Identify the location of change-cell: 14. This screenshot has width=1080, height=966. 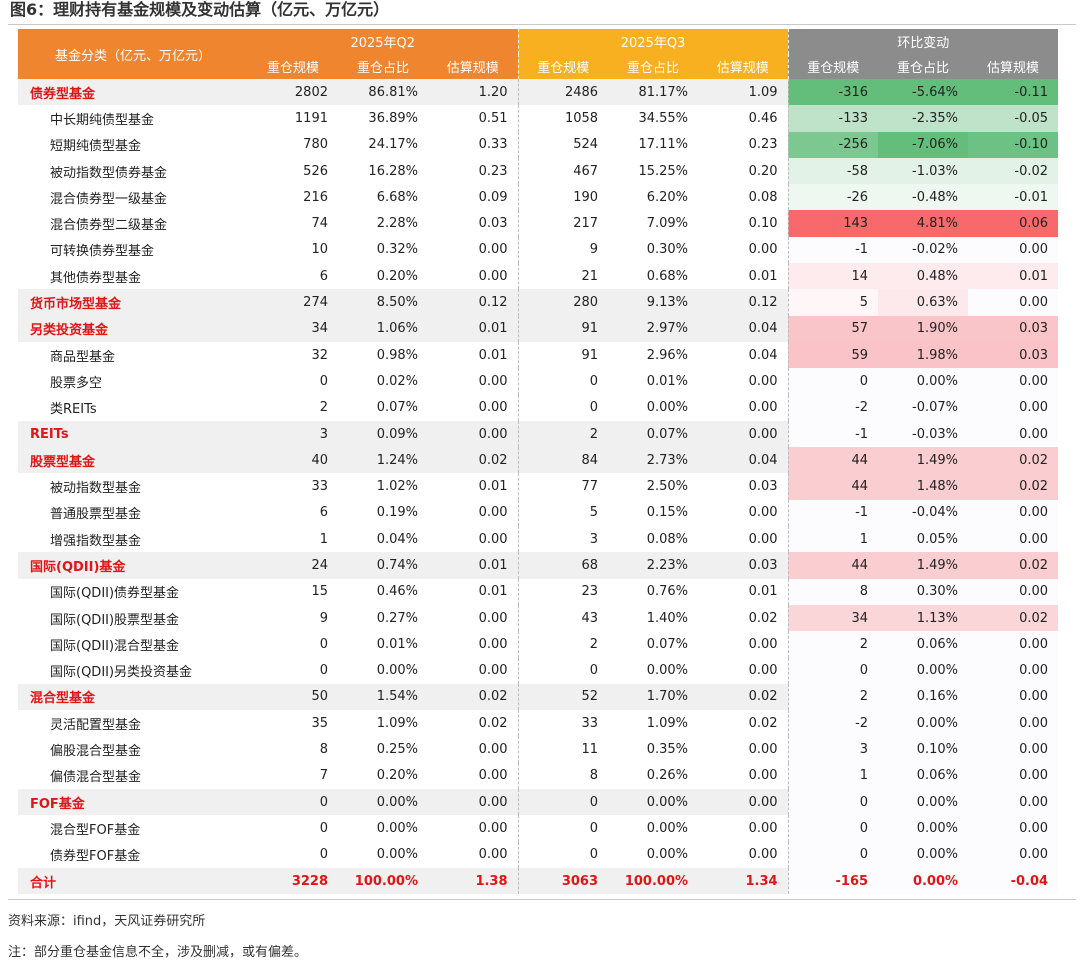
(833, 276).